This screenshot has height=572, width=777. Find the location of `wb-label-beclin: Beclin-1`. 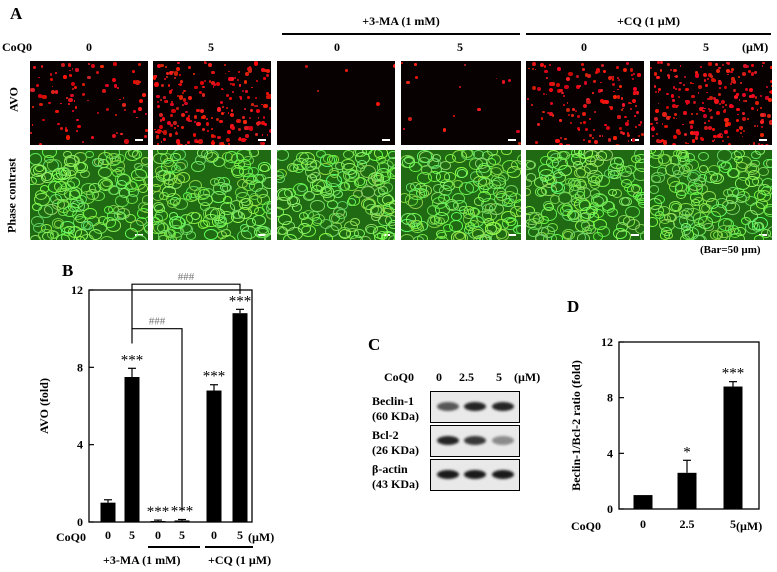

wb-label-beclin: Beclin-1 is located at coordinates (393, 401).